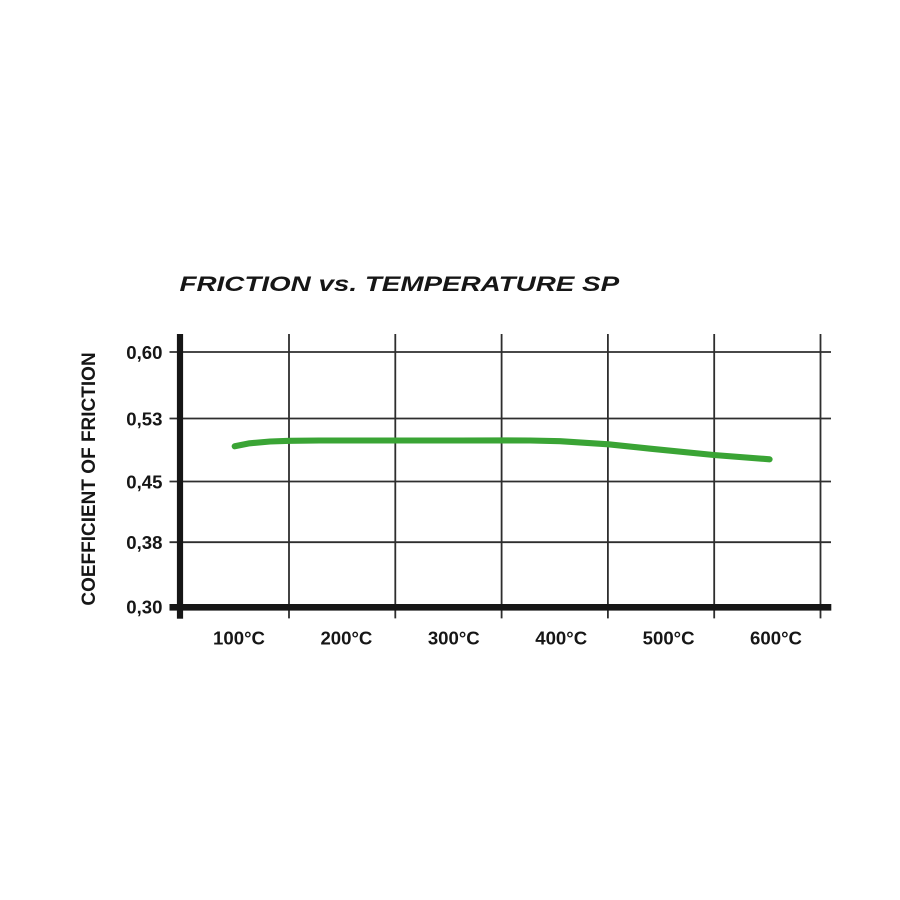 The height and width of the screenshot is (900, 900). What do you see at coordinates (144, 542) in the screenshot?
I see `y-tick-label-0_38: 0,38` at bounding box center [144, 542].